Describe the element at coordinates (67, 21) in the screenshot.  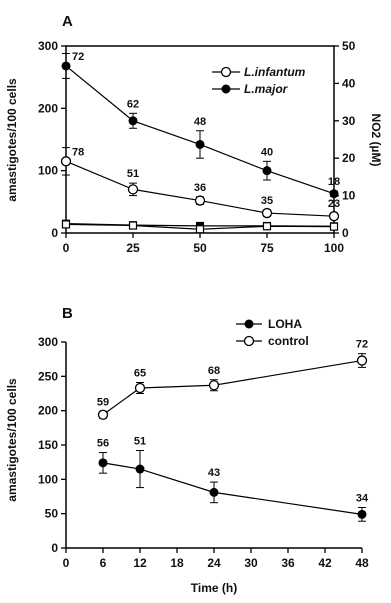
I see `panel-a-letter: A` at that location.